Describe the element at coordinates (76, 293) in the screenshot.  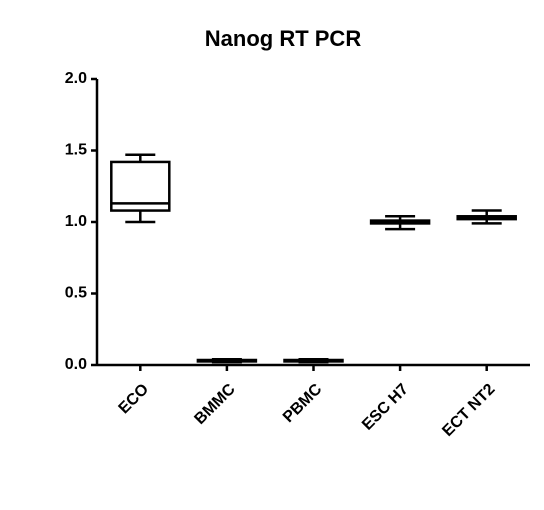
I see `y-tick-label: 0.5` at that location.